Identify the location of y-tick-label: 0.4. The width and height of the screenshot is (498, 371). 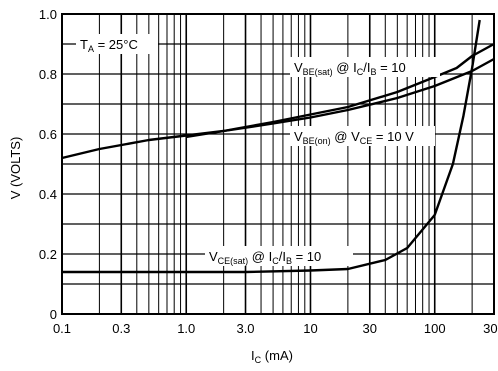
(48, 194).